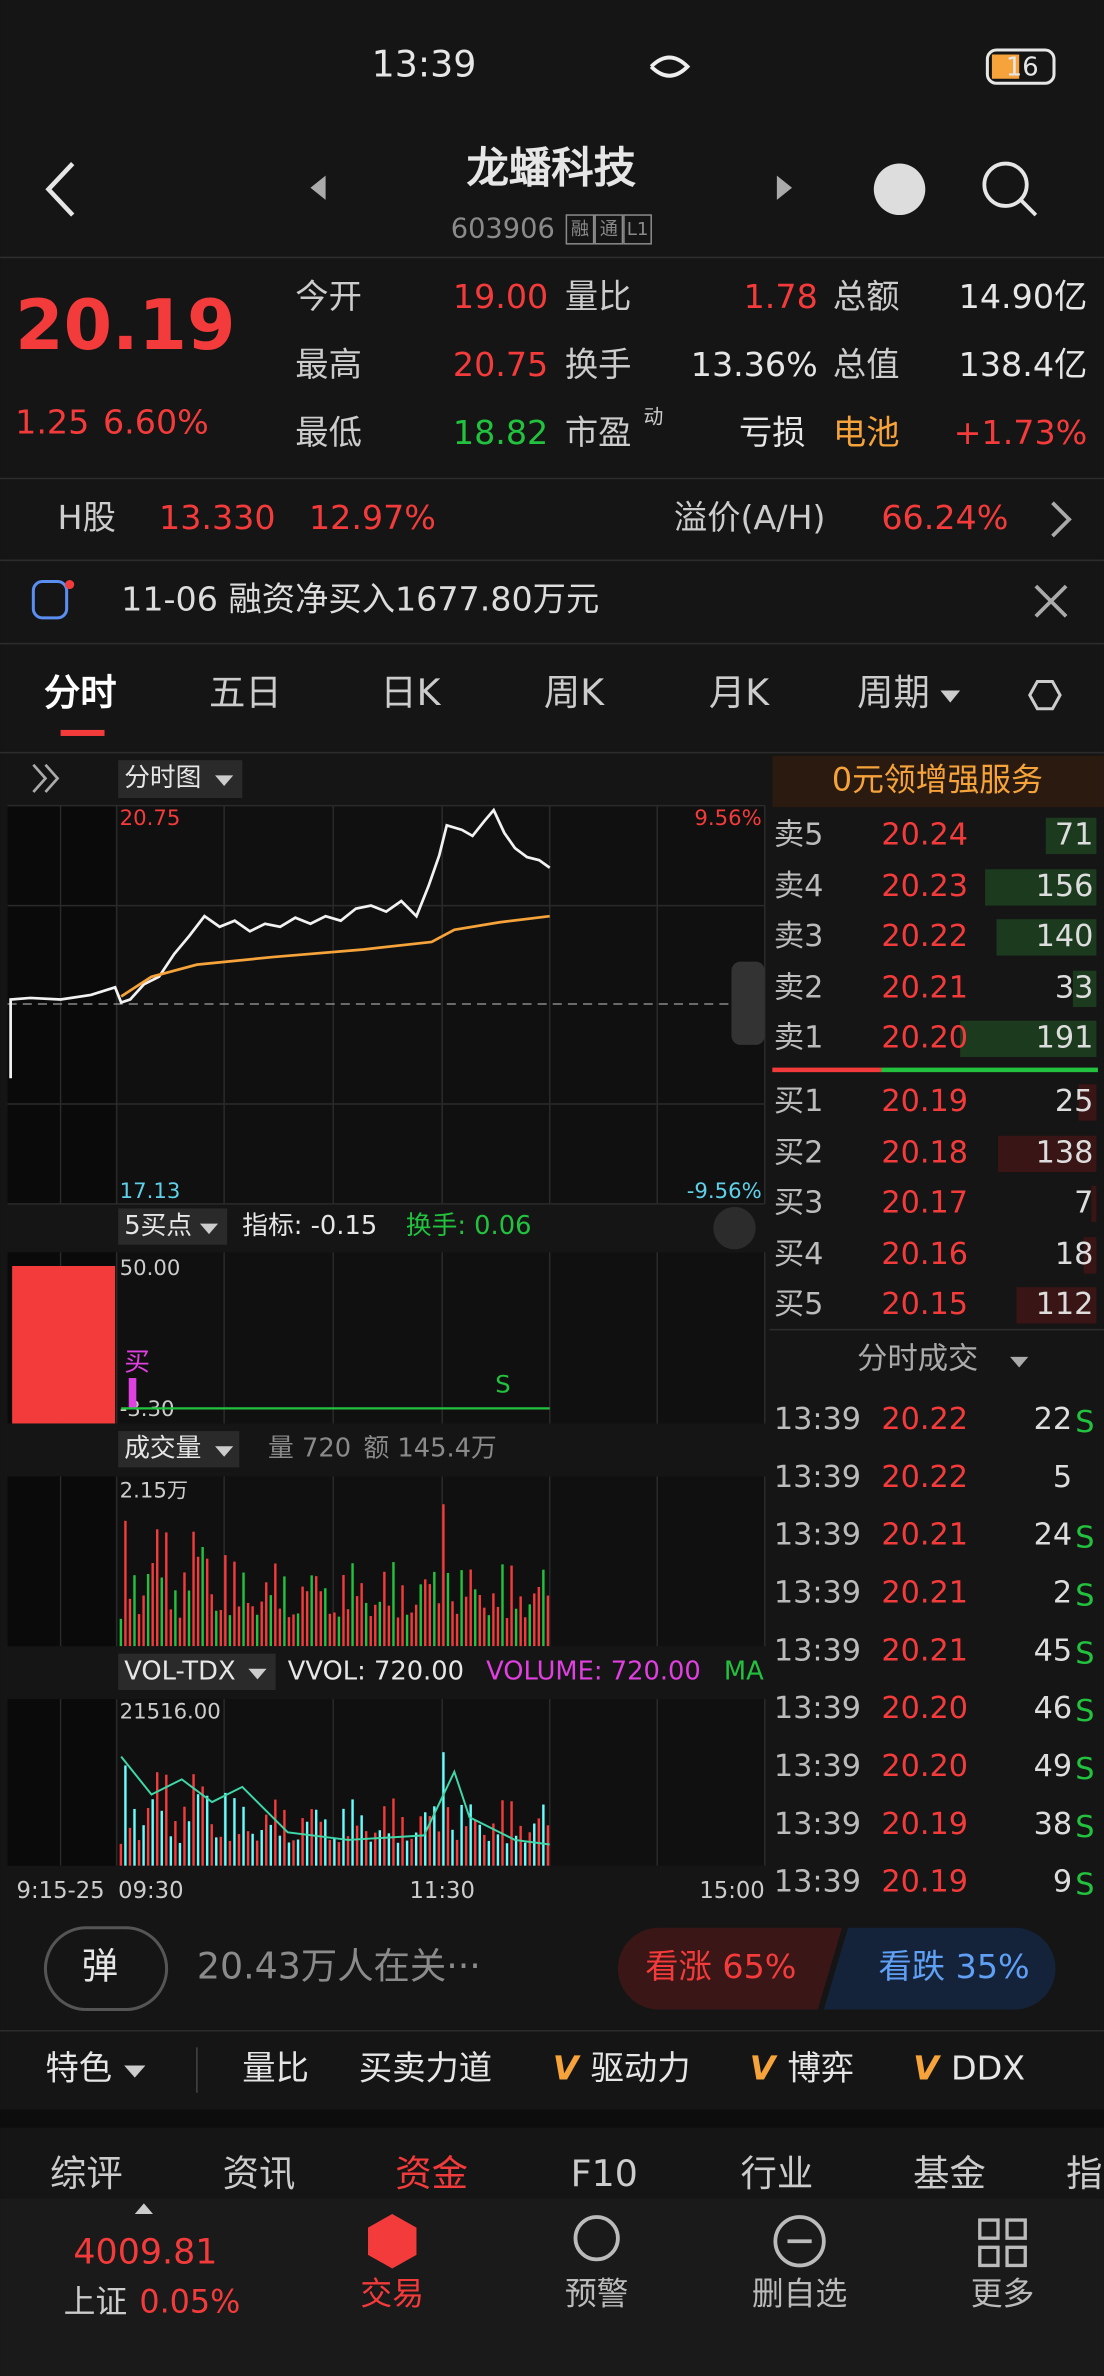 The height and width of the screenshot is (2376, 1104). What do you see at coordinates (604, 2173) in the screenshot?
I see `info-tab: F10` at bounding box center [604, 2173].